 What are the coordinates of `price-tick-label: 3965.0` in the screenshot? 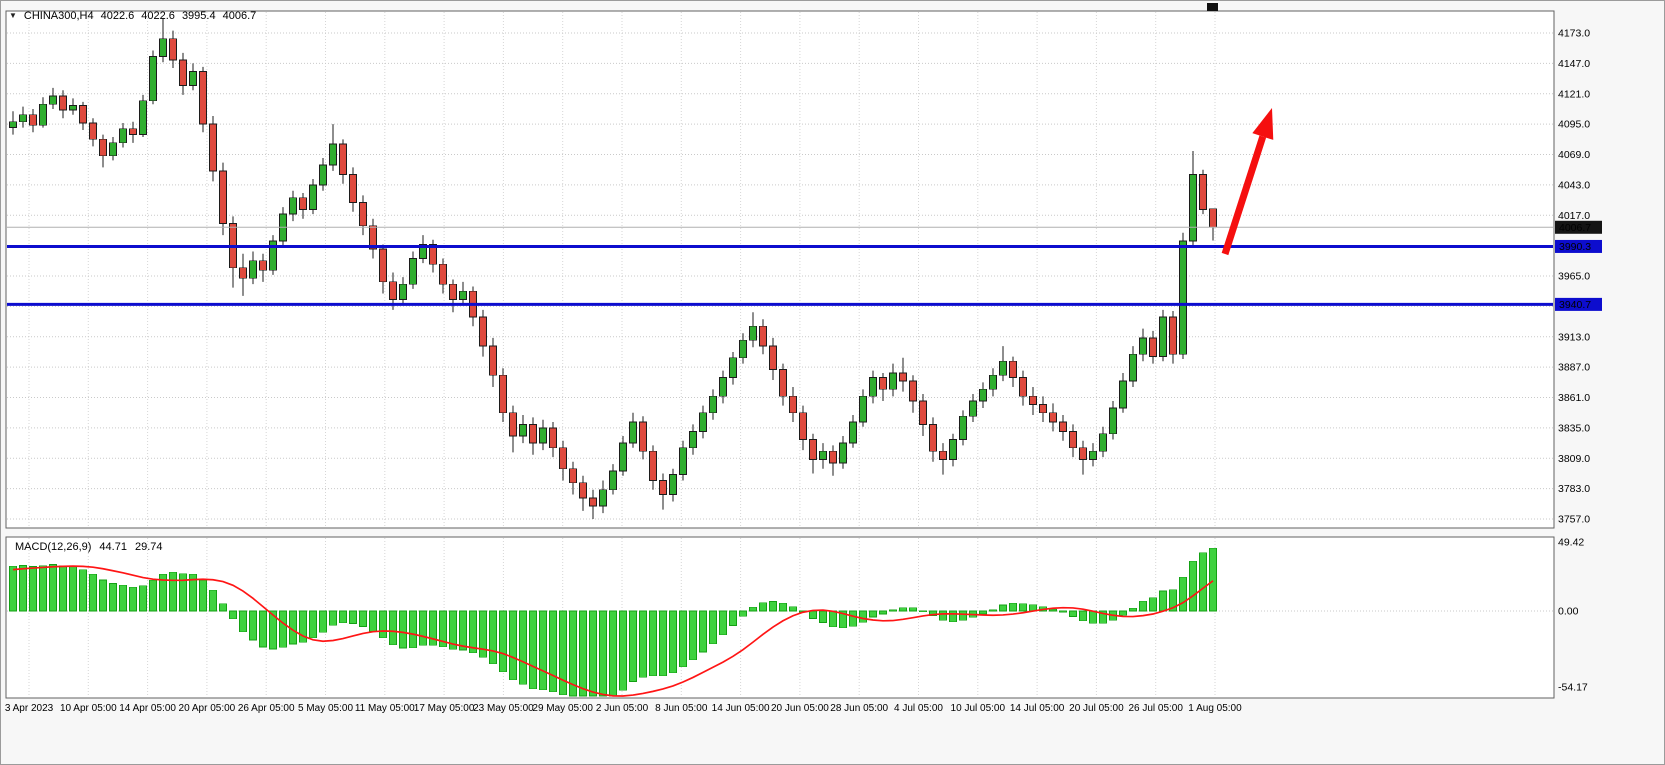 It's located at (1574, 277).